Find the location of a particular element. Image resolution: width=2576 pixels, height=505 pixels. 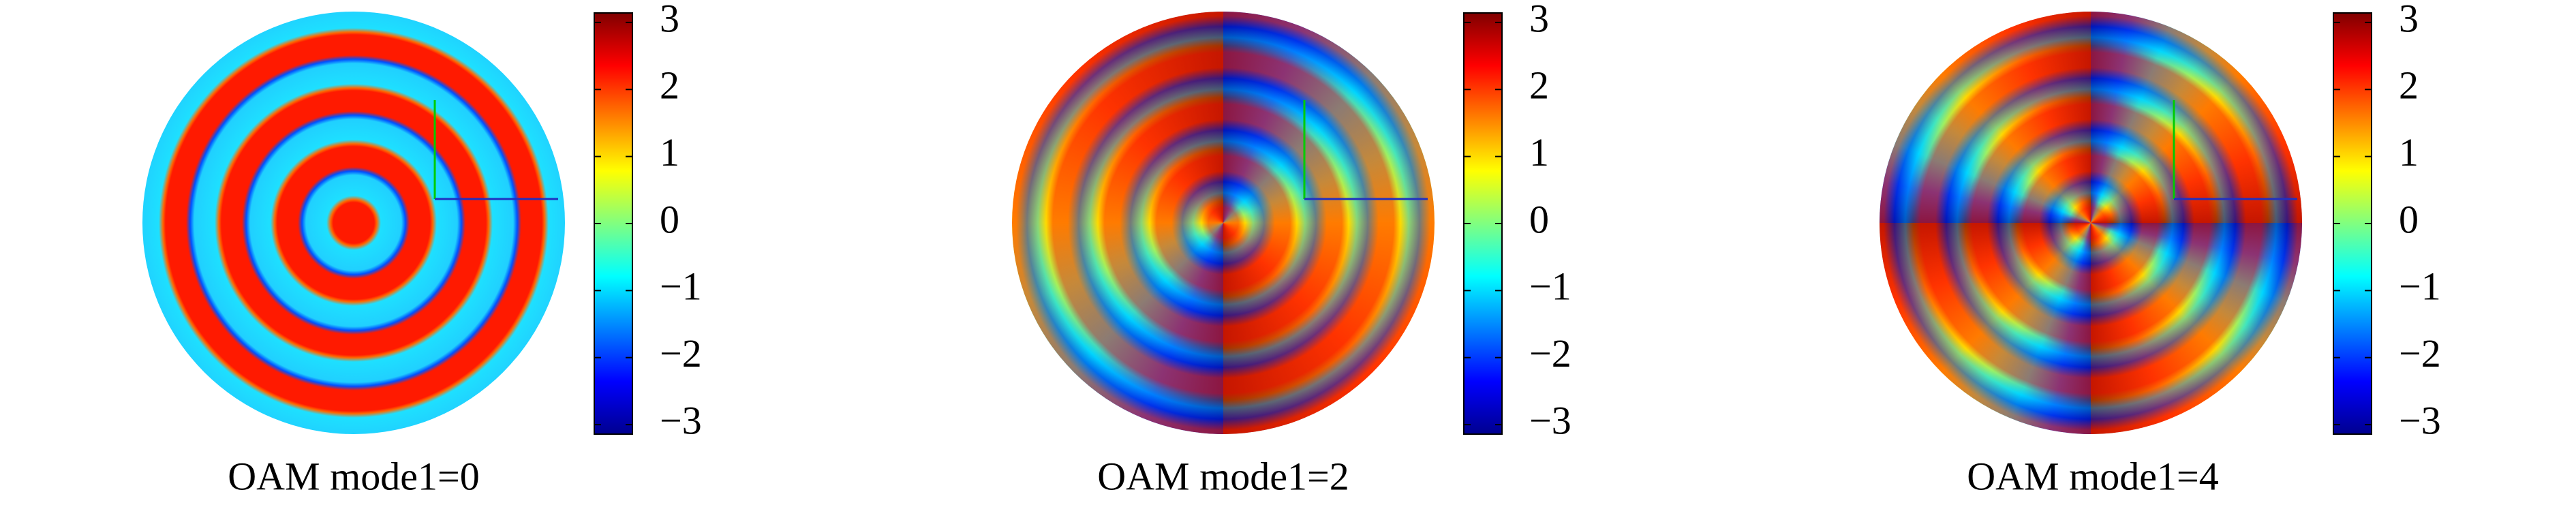

chart-title: OAM mode1=0 is located at coordinates (353, 476).